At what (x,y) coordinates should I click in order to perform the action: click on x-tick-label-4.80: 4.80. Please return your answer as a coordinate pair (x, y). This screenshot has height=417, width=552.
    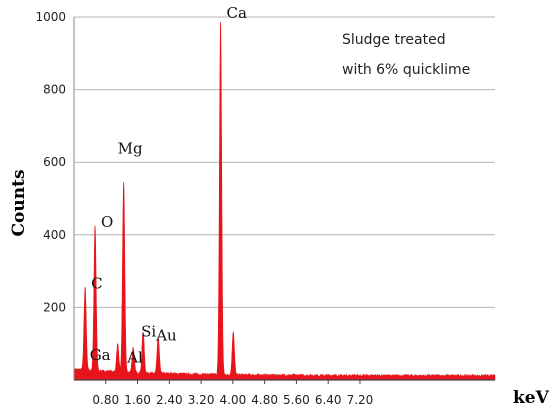
    Looking at the image, I should click on (264, 400).